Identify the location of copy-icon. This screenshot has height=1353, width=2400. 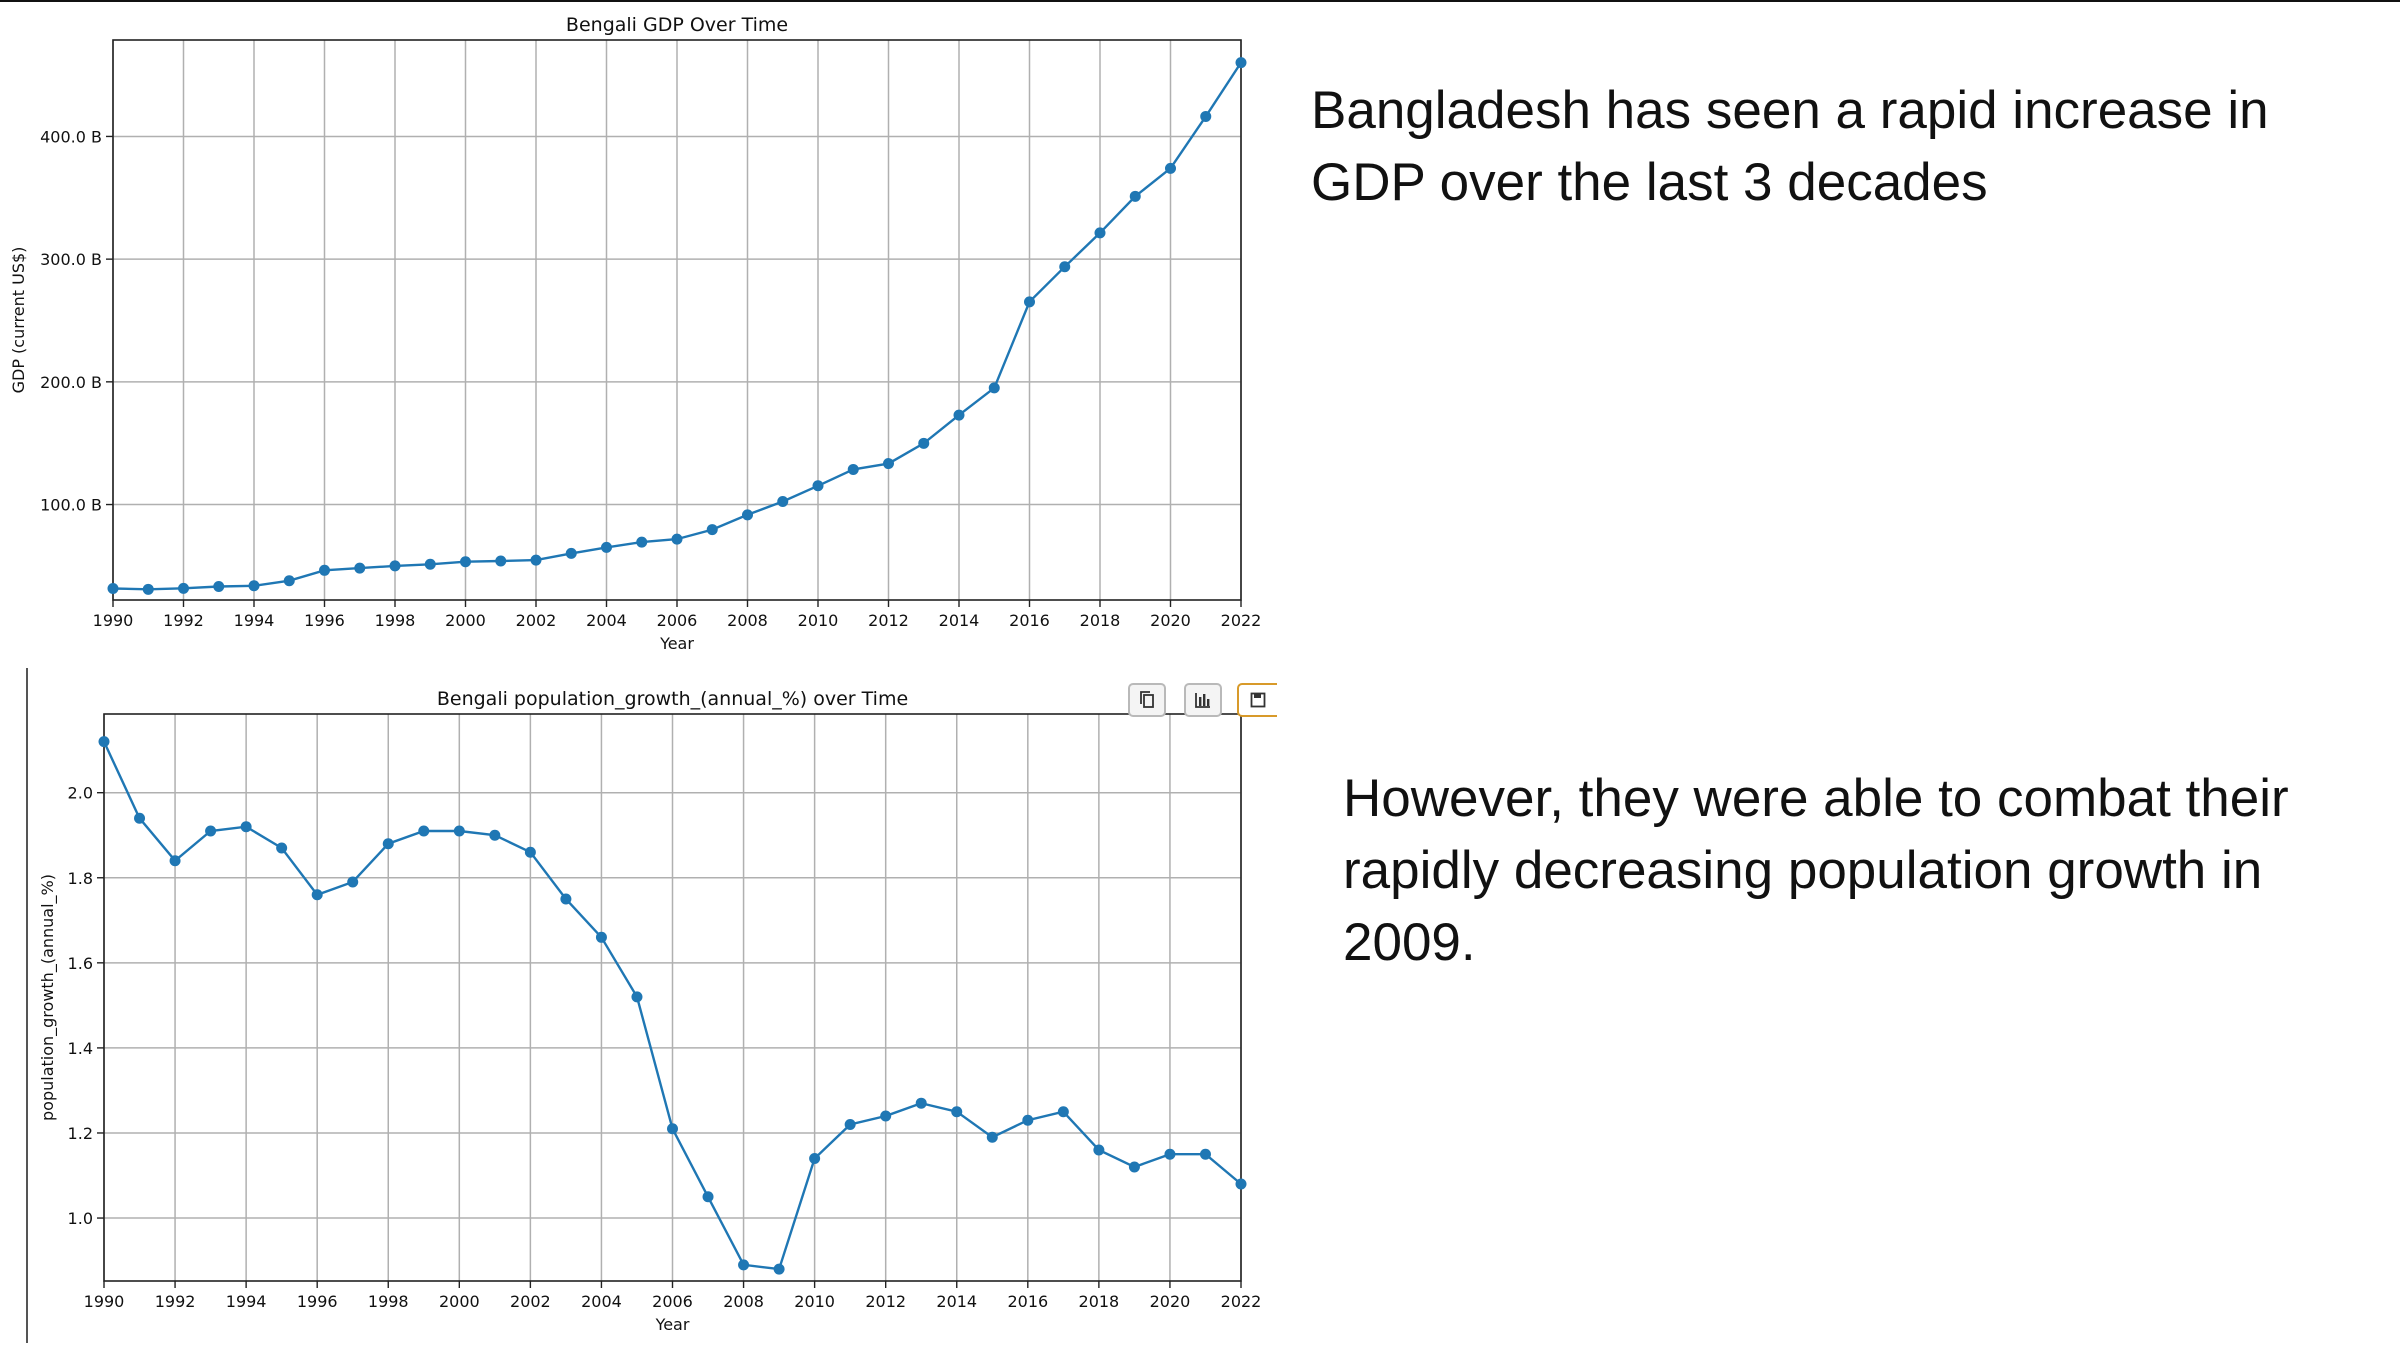
(1147, 699).